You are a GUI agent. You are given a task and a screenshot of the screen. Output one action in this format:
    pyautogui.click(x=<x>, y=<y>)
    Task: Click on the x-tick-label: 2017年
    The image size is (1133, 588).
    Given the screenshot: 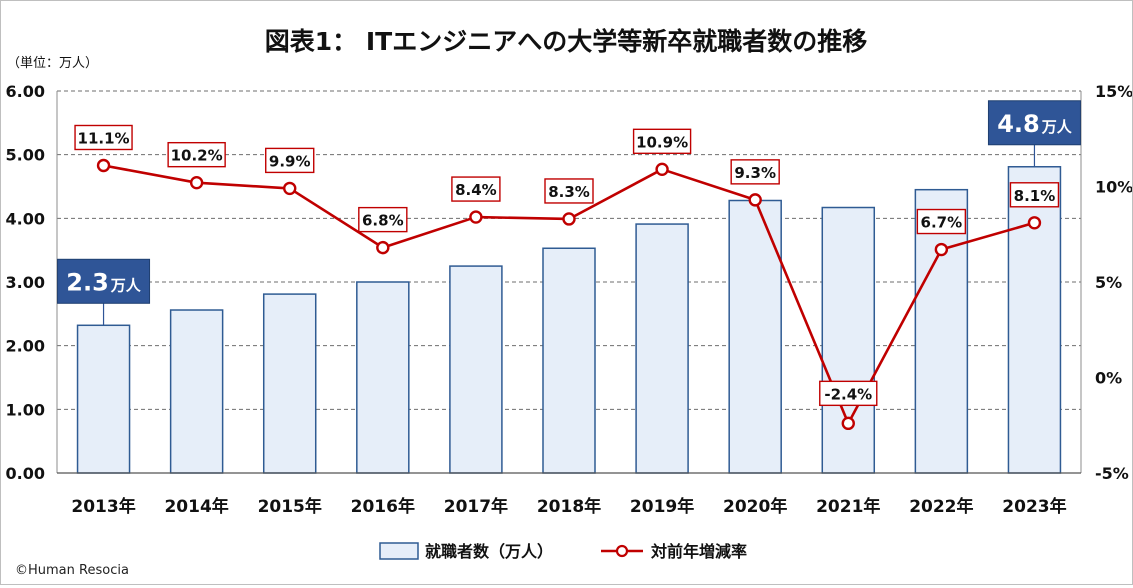 What is the action you would take?
    pyautogui.click(x=476, y=506)
    